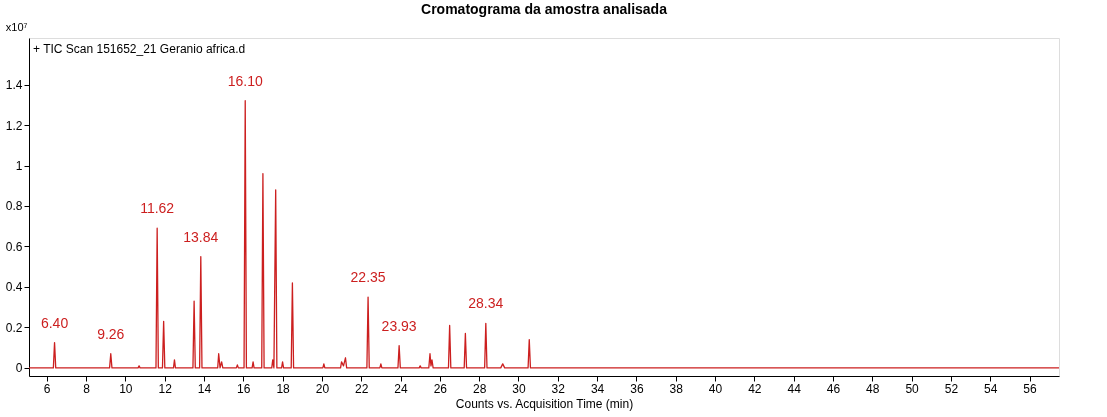  Describe the element at coordinates (715, 388) in the screenshot. I see `x-tick-label: 40` at that location.